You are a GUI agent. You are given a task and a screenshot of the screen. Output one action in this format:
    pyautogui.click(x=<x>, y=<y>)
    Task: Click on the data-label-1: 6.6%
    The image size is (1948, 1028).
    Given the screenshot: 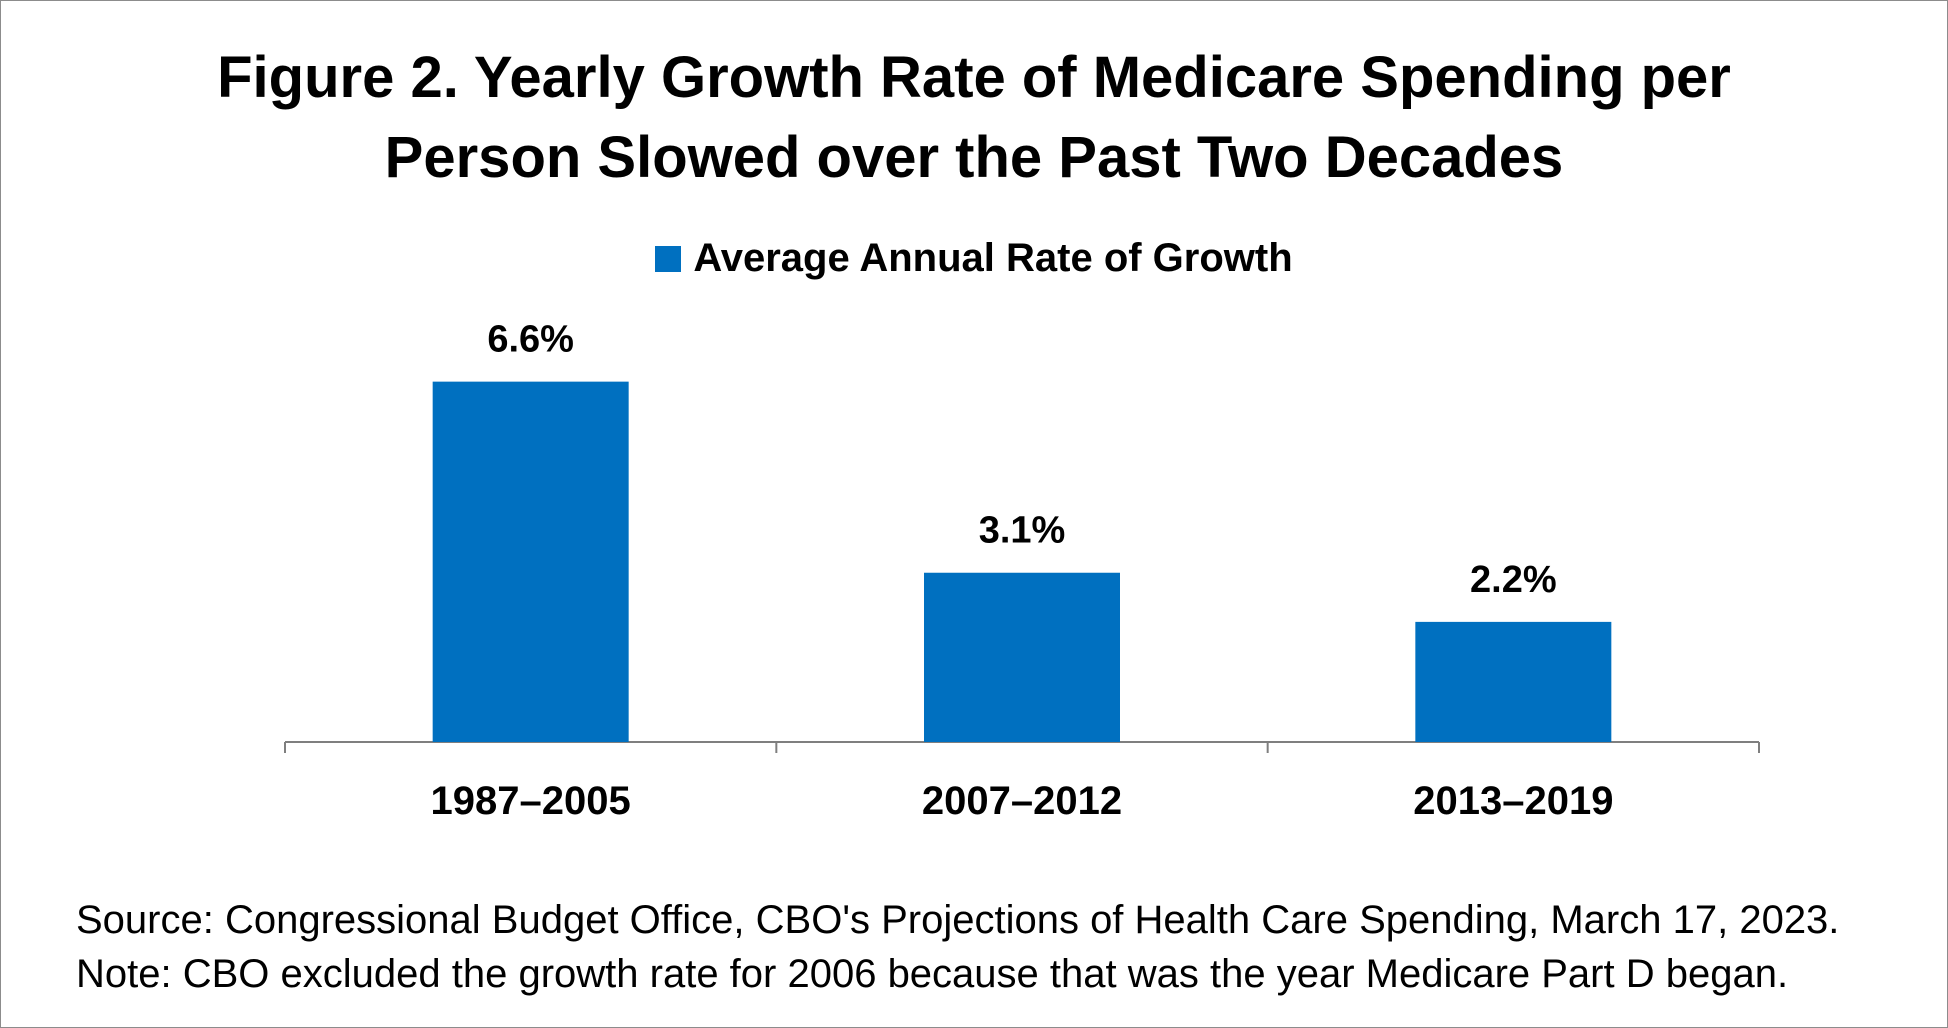 What is the action you would take?
    pyautogui.click(x=530, y=340)
    